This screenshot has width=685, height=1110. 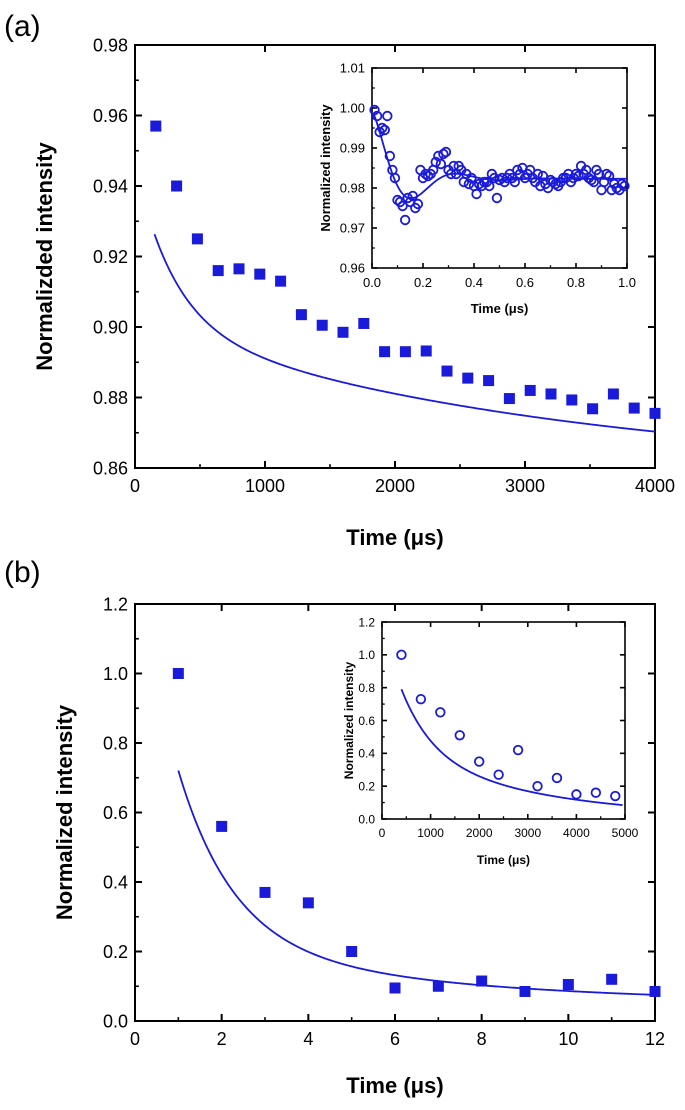 I want to click on a-main-ytick-label: 0.96, so click(x=110, y=116).